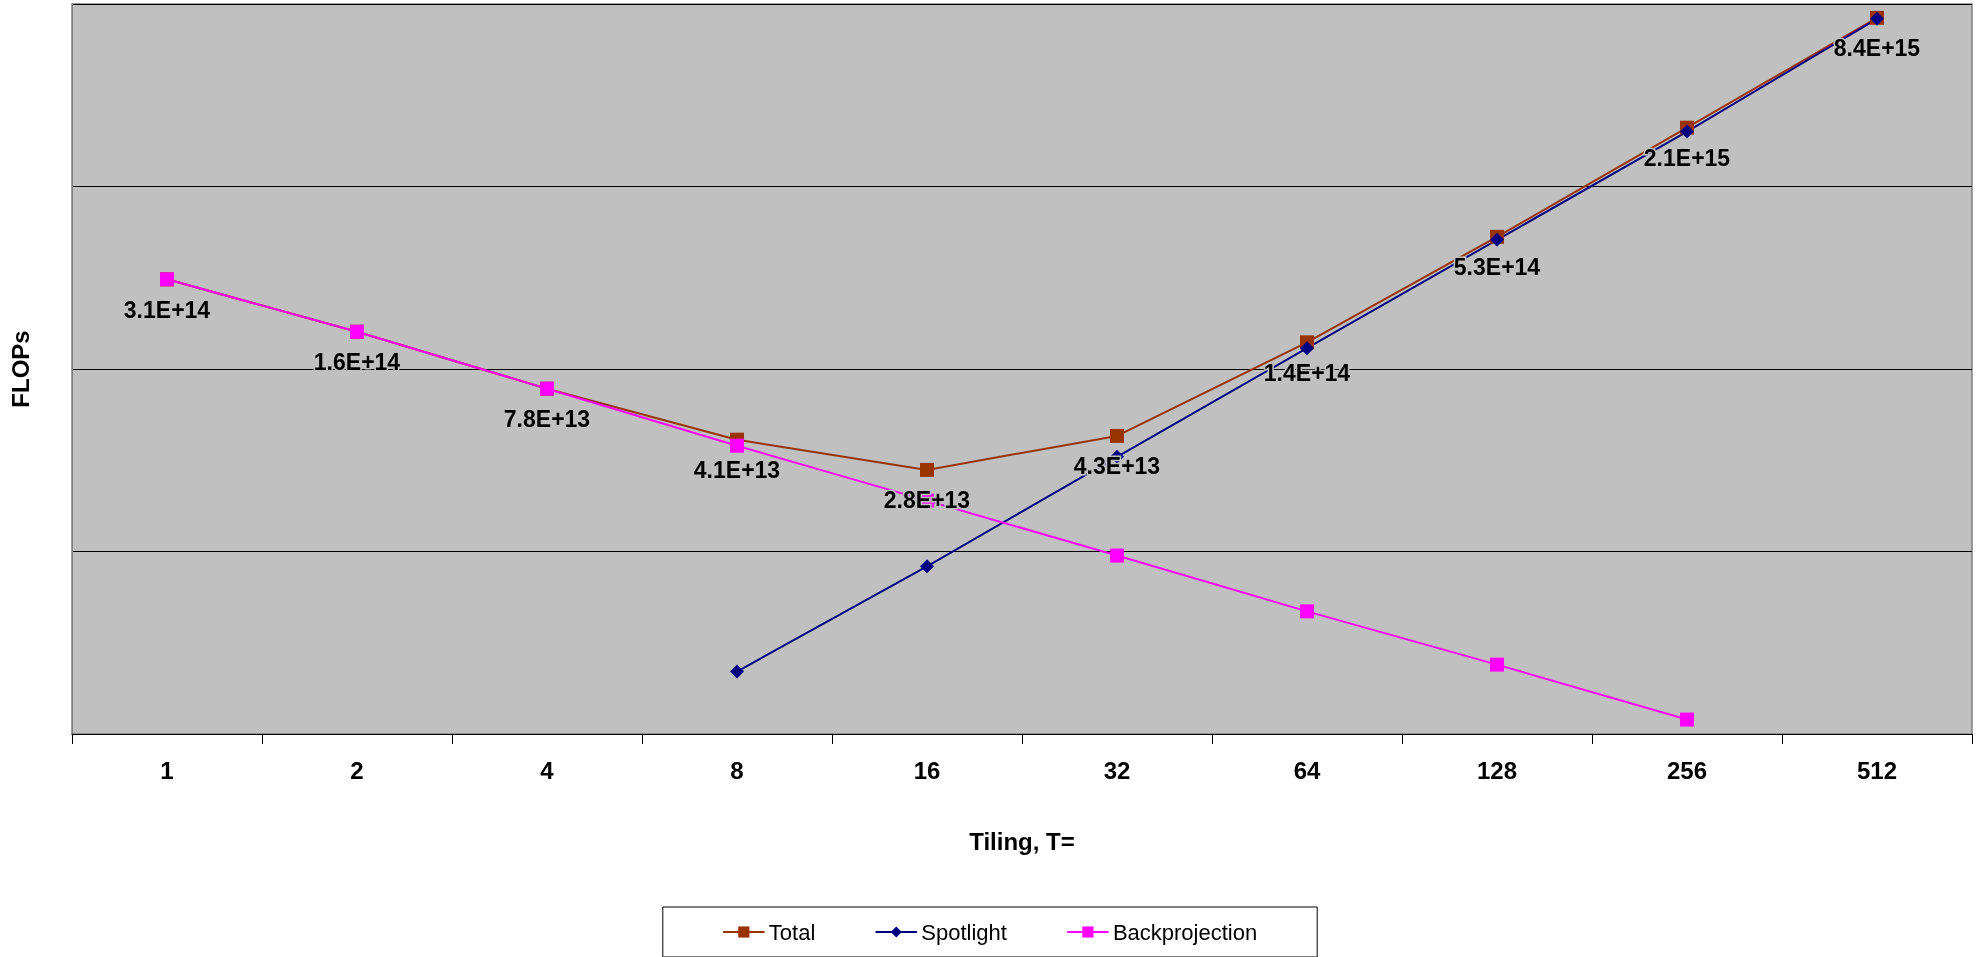 The height and width of the screenshot is (957, 1980). What do you see at coordinates (547, 770) in the screenshot?
I see `x-tick-label: 4` at bounding box center [547, 770].